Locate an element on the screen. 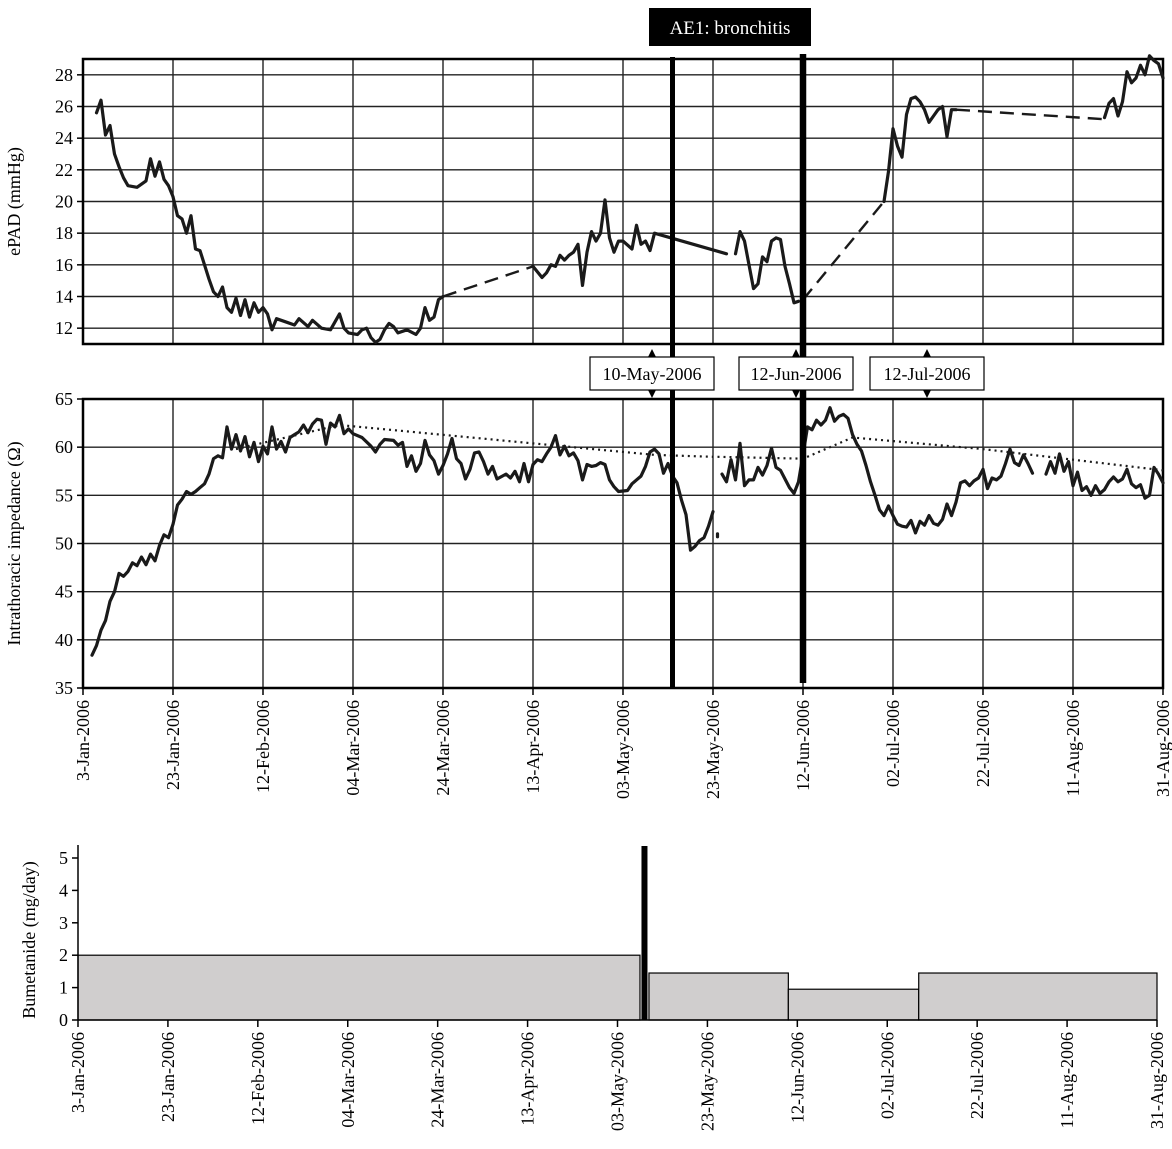 The image size is (1172, 1149). bumetanide-ytick-label: 4 is located at coordinates (63, 890).